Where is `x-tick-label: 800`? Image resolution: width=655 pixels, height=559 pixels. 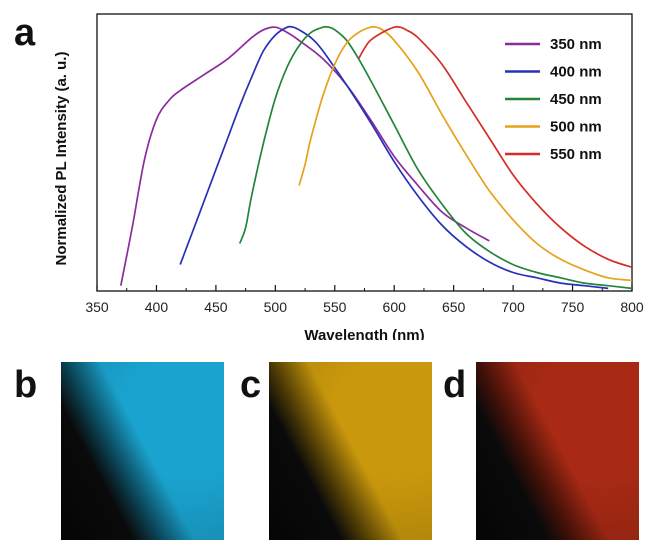
x-tick-label: 800 is located at coordinates (632, 307).